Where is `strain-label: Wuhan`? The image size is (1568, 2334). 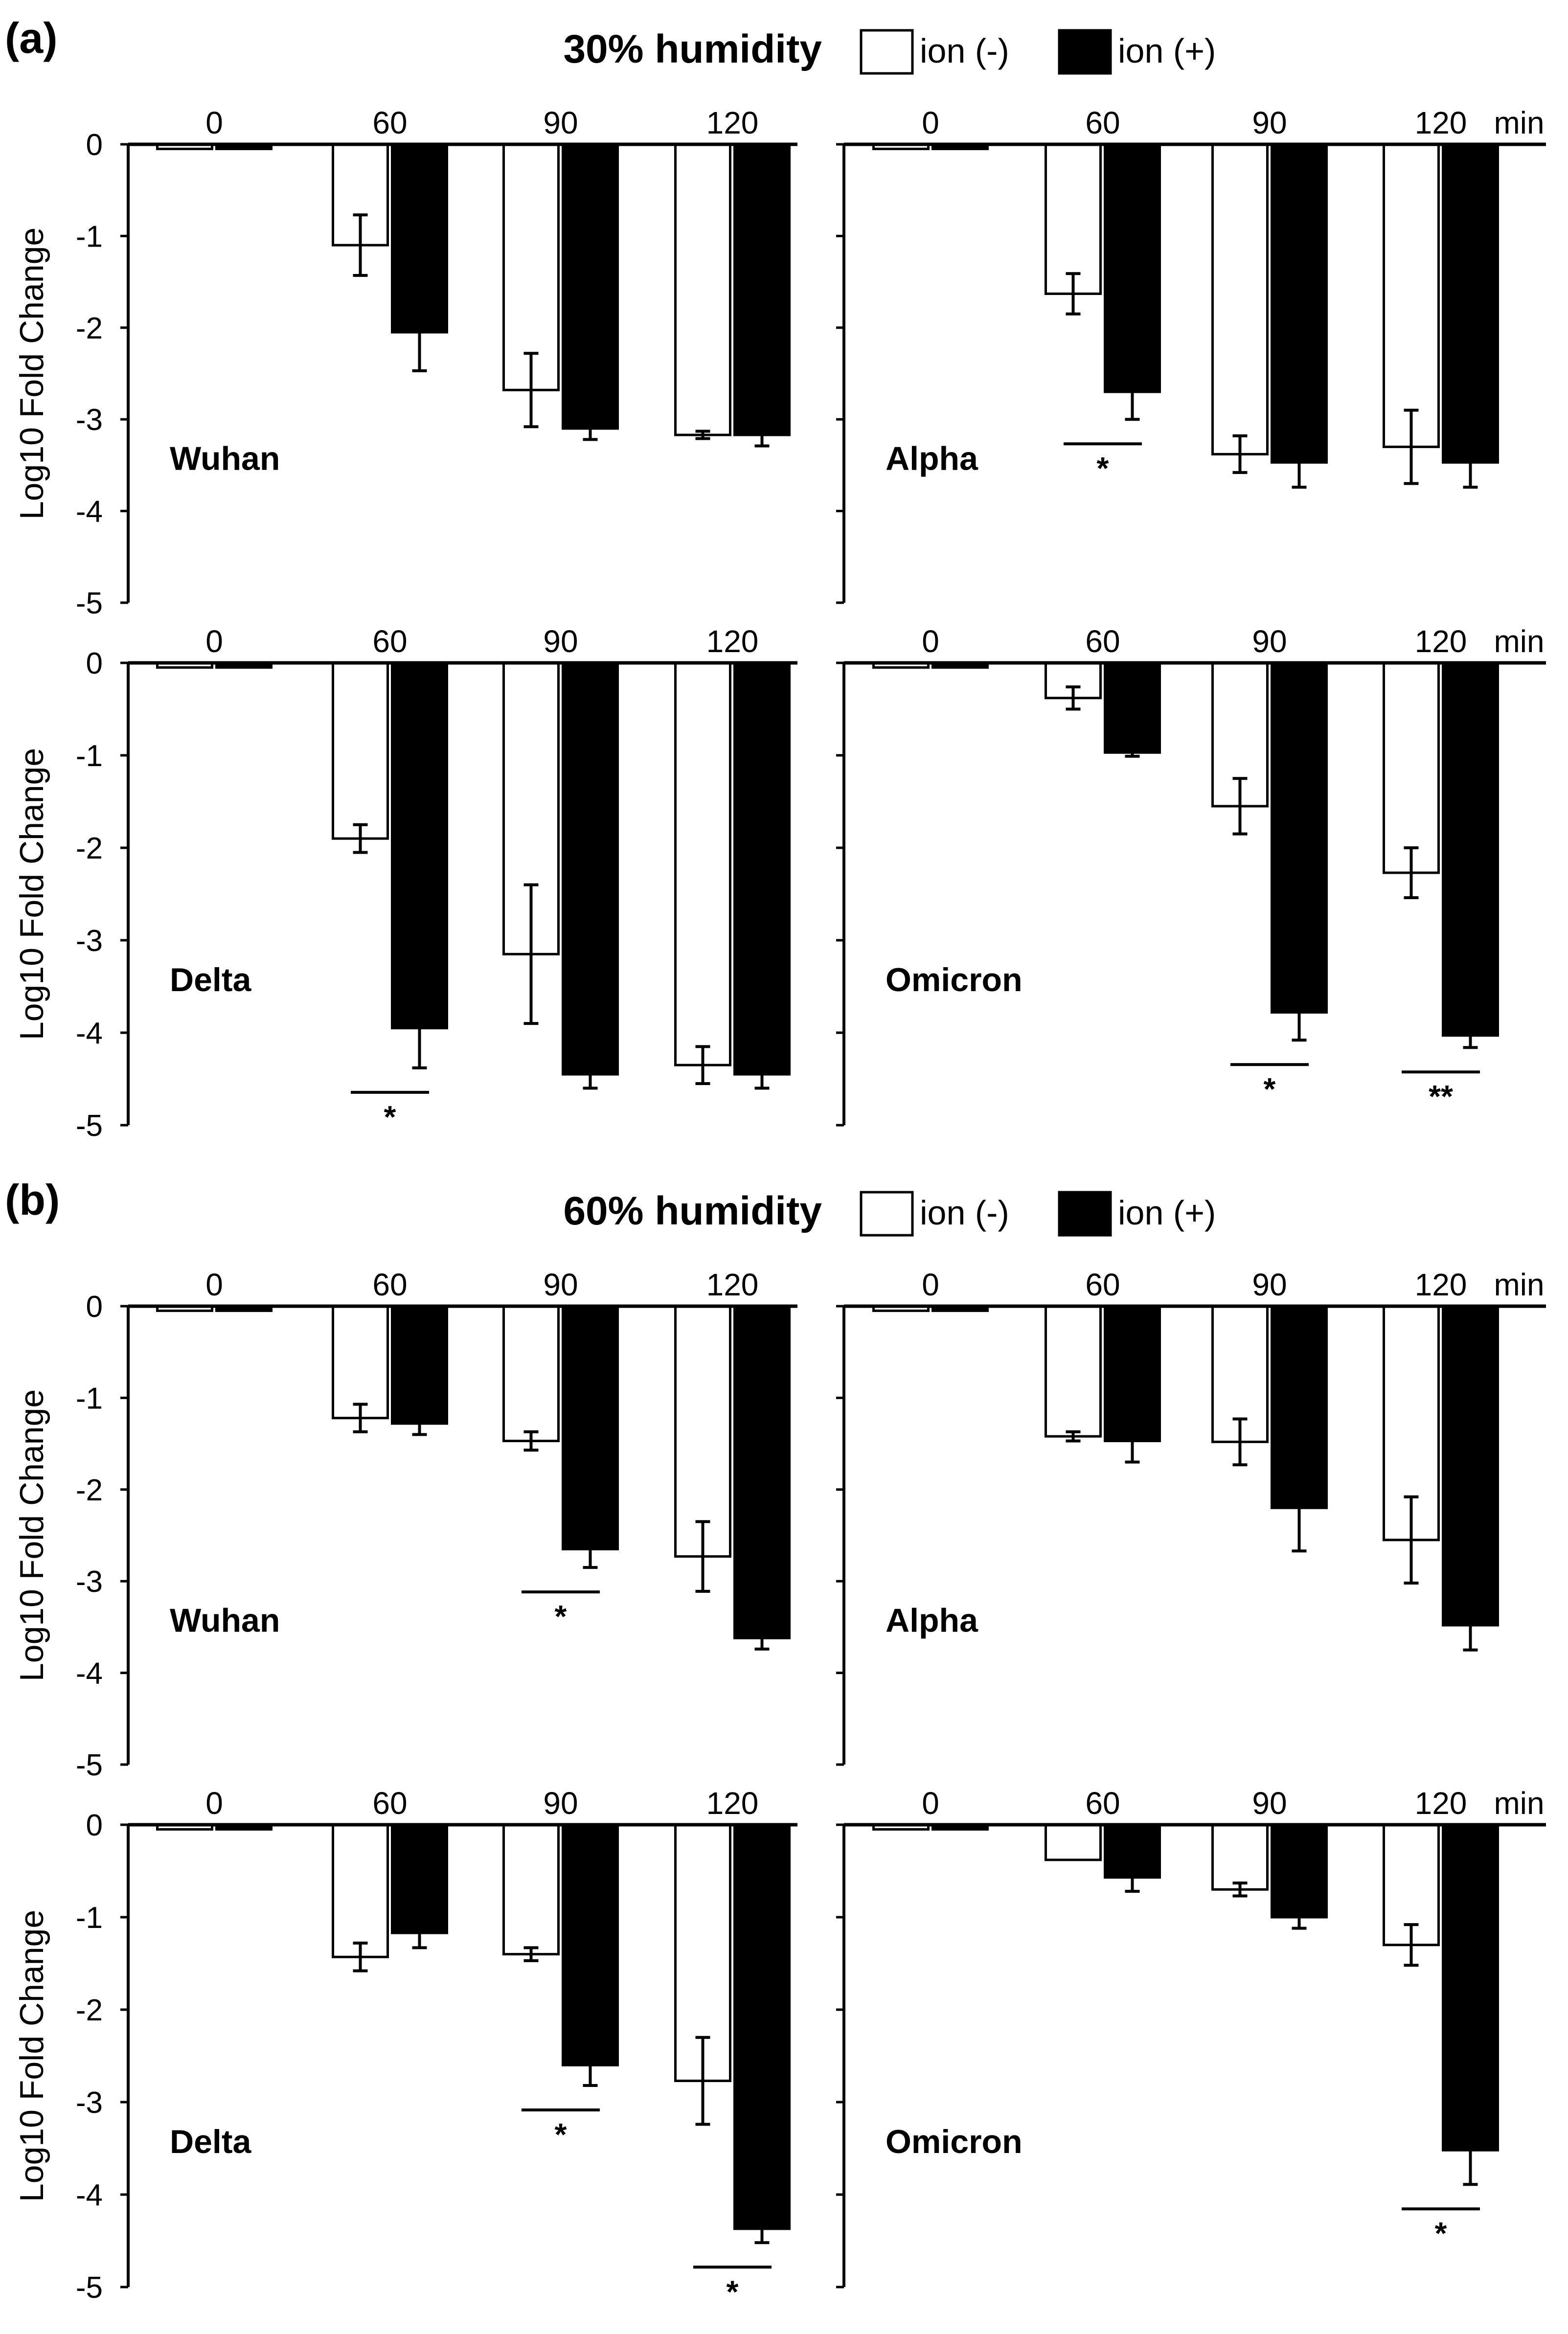 strain-label: Wuhan is located at coordinates (225, 1620).